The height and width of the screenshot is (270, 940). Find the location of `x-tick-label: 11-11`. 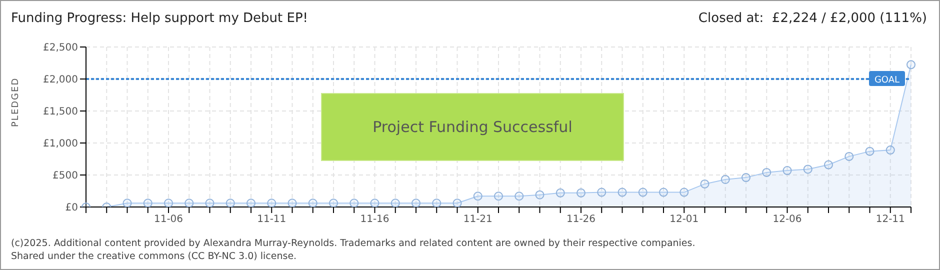

x-tick-label: 11-11 is located at coordinates (271, 220).